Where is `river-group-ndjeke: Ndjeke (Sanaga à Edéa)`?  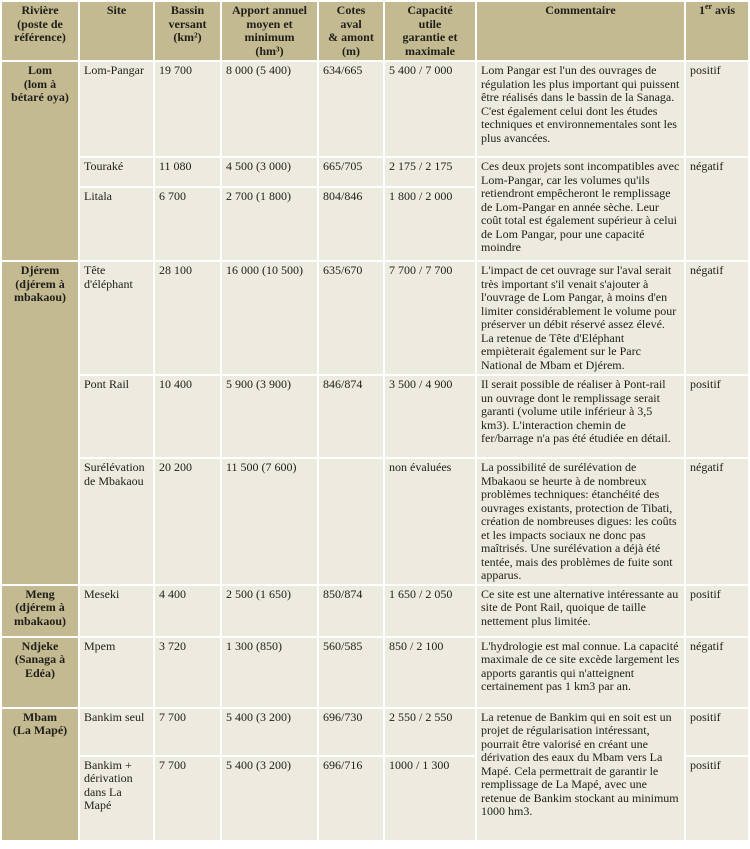
river-group-ndjeke: Ndjeke (Sanaga à Edéa) is located at coordinates (40, 672).